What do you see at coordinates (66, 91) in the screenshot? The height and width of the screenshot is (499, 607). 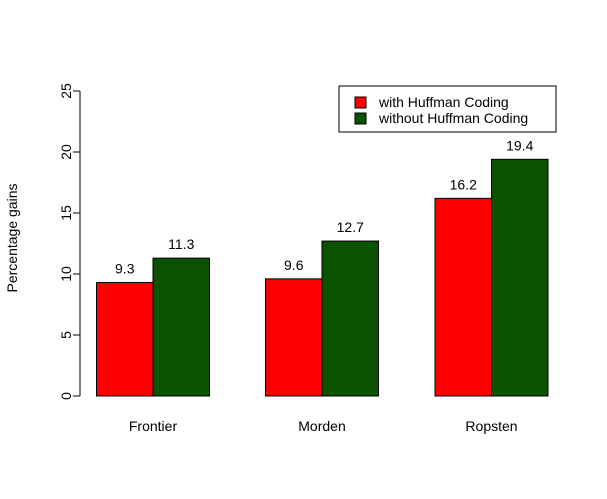 I see `y-tick-label: 25` at bounding box center [66, 91].